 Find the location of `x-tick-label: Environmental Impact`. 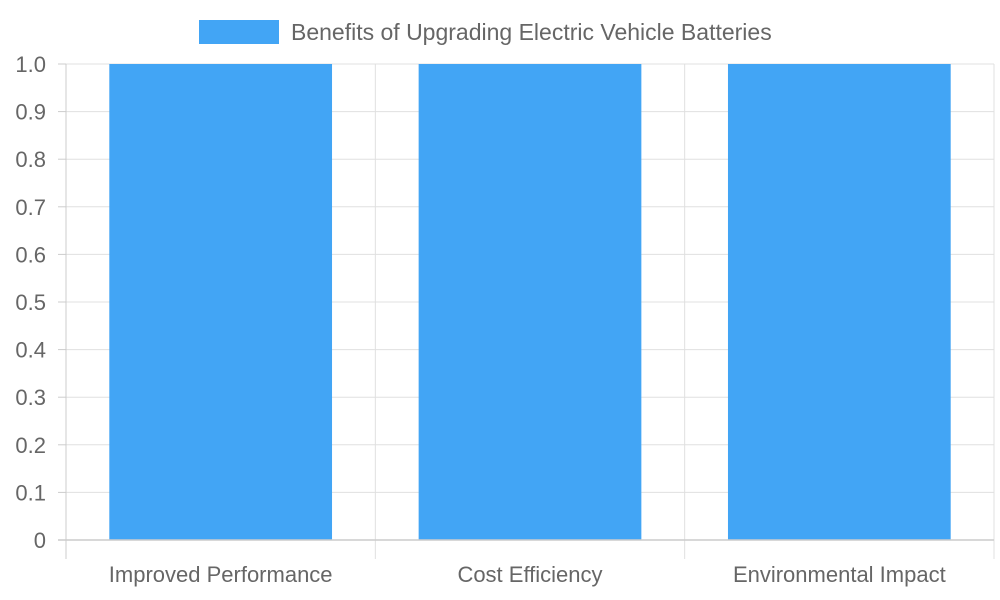

x-tick-label: Environmental Impact is located at coordinates (839, 574).